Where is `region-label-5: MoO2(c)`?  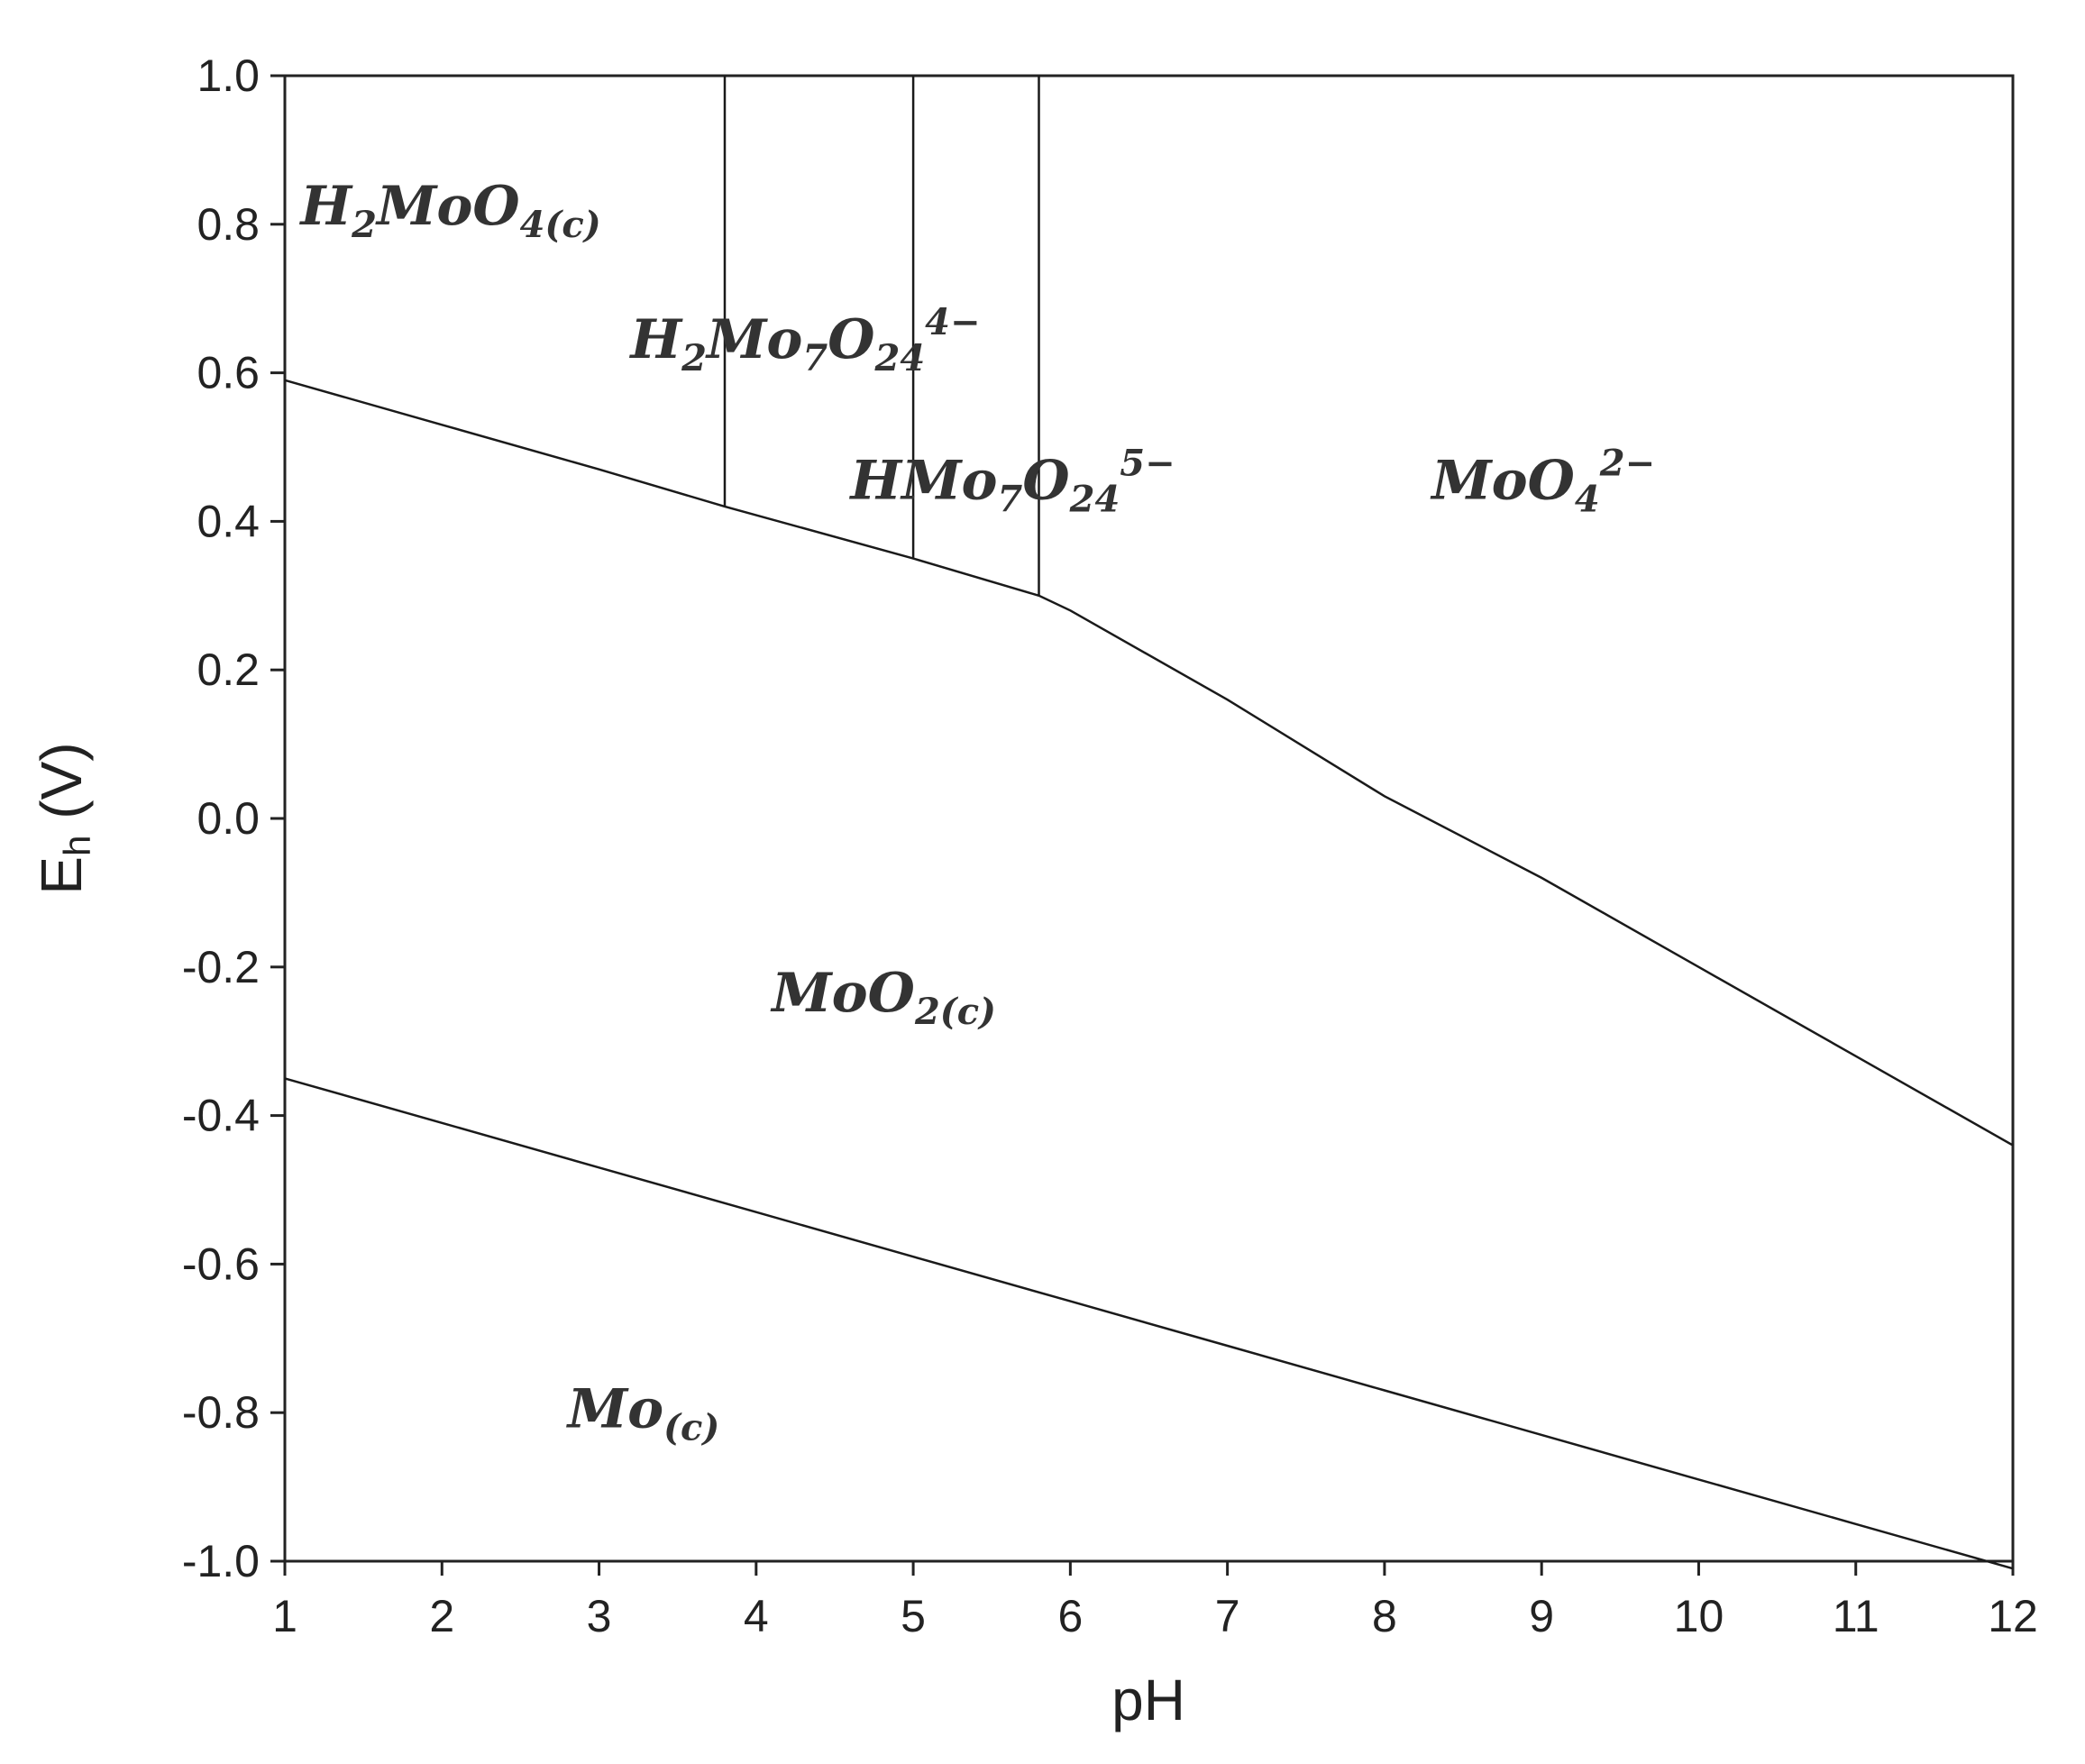
region-label-5: MoO2(c) is located at coordinates (883, 997).